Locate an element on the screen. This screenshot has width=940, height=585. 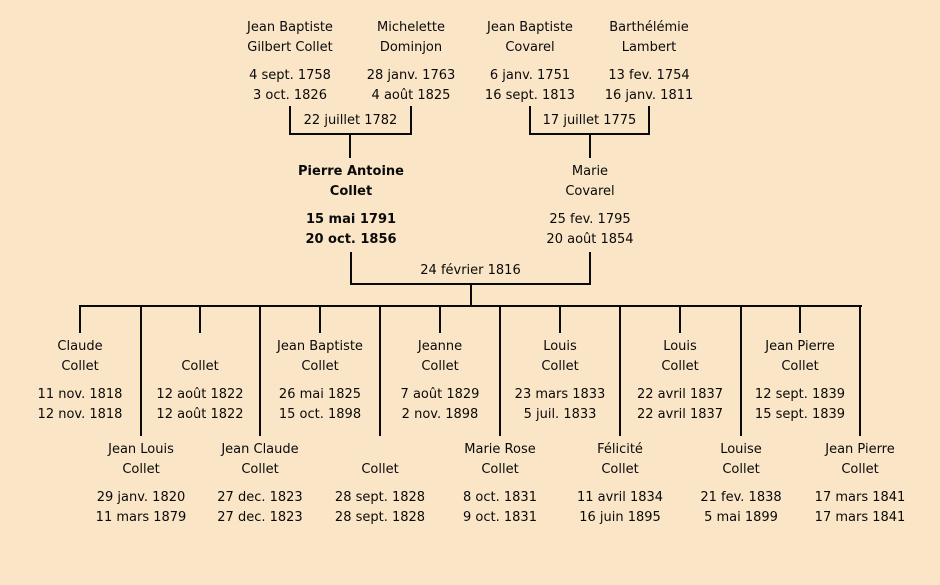
person-death-date: 4 août 1825 is located at coordinates (411, 95).